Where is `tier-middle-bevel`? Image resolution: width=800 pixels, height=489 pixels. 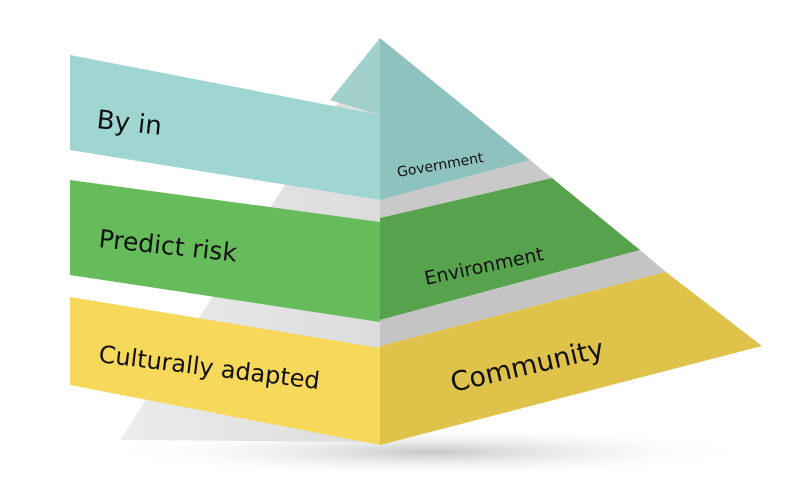
tier-middle-bevel is located at coordinates (523, 298).